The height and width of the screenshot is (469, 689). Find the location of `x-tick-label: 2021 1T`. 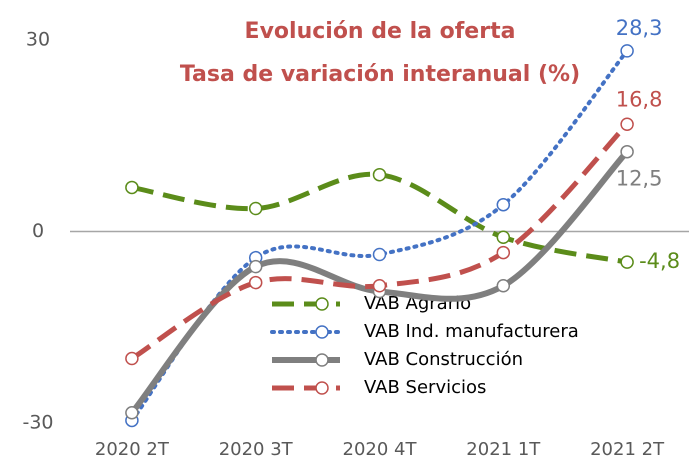

x-tick-label: 2021 1T is located at coordinates (503, 449).